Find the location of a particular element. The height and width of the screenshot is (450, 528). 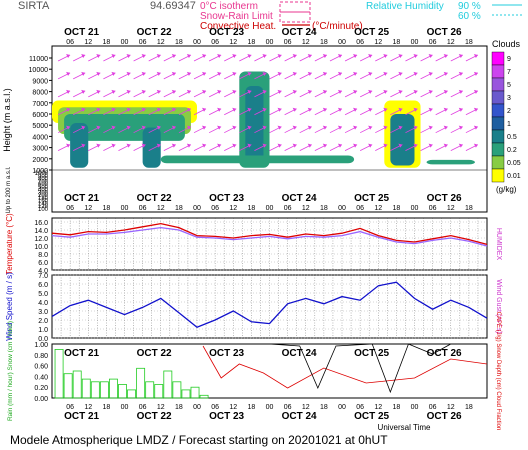

cloud-hour-label-0-2: 18 is located at coordinates (106, 208).